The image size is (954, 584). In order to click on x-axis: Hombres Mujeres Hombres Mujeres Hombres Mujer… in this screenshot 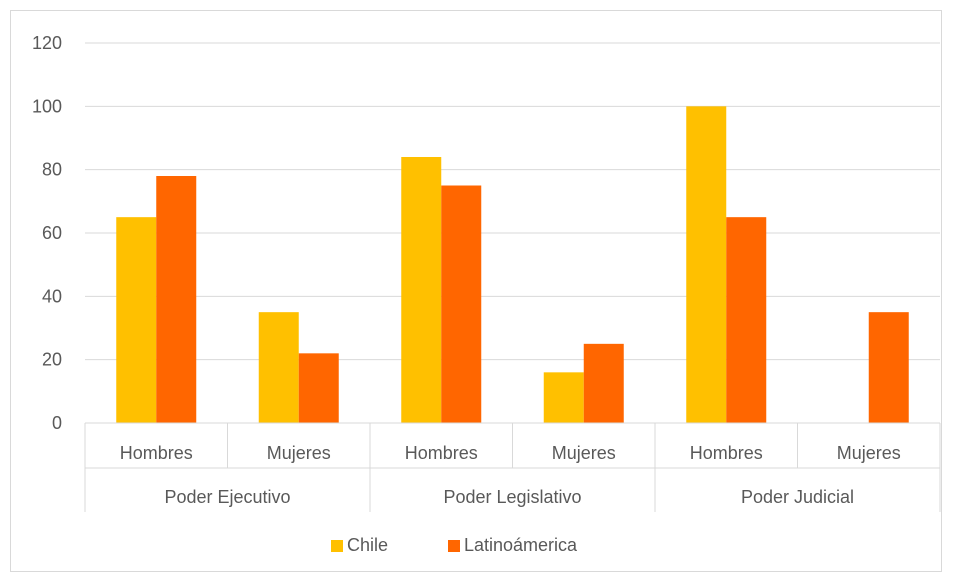, I will do `click(512, 467)`.